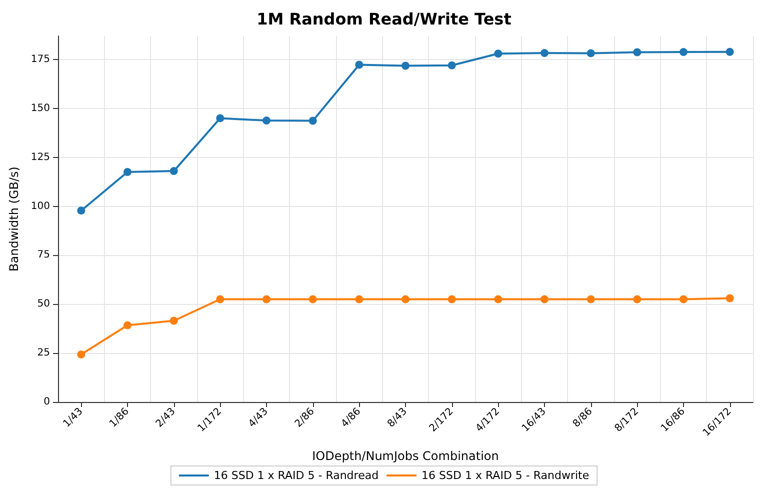 This screenshot has width=768, height=489. What do you see at coordinates (506, 475) in the screenshot?
I see `legend-label: 16 SSD 1 x RAID 5 - Randwrite` at bounding box center [506, 475].